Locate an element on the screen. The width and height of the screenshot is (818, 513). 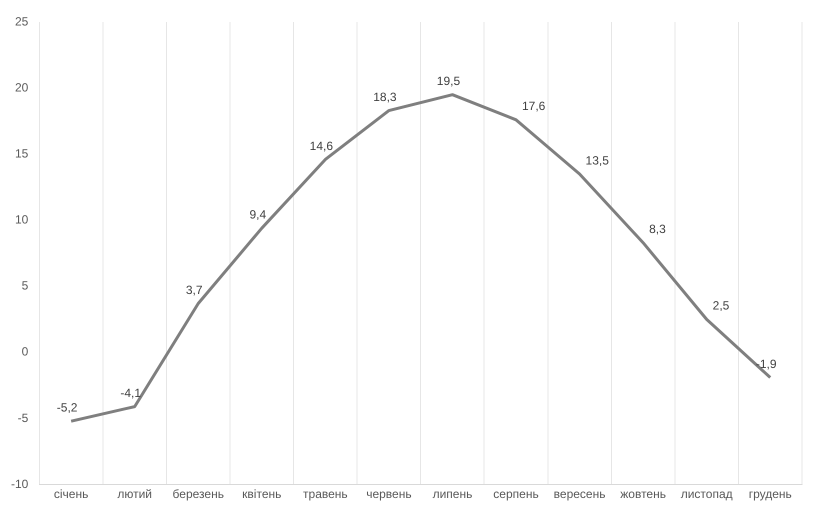
x-tick-label: червень is located at coordinates (389, 494).